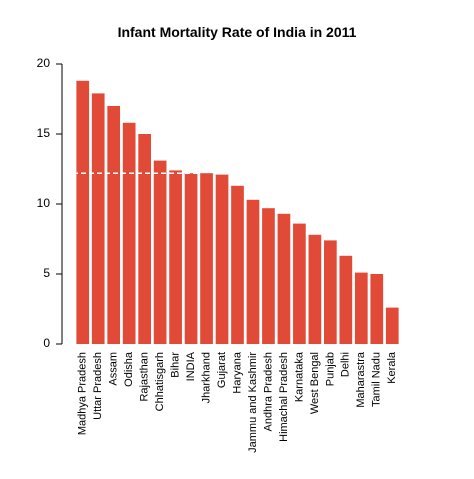  Describe the element at coordinates (222, 259) in the screenshot. I see `bar-gujarat` at that location.